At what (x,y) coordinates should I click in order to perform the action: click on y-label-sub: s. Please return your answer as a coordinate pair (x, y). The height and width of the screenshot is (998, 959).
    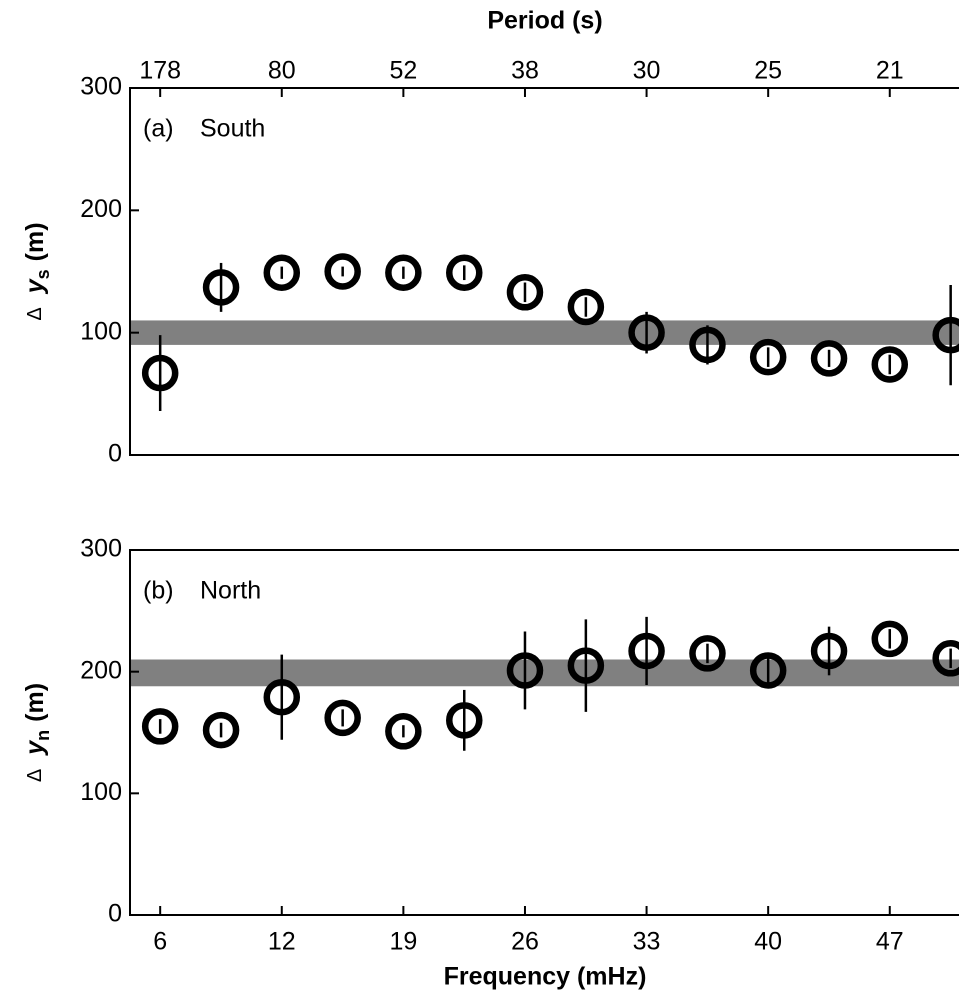
    Looking at the image, I should click on (43, 274).